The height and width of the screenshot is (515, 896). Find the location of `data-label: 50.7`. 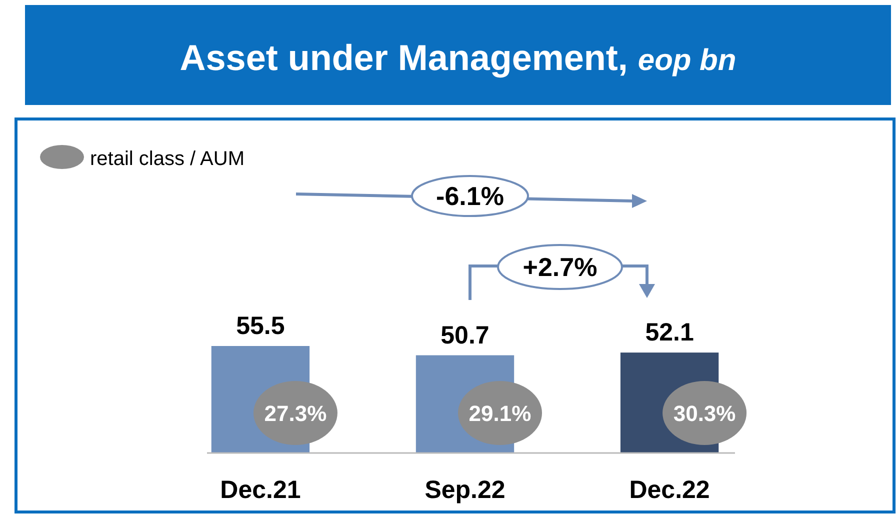

data-label: 50.7 is located at coordinates (465, 335).